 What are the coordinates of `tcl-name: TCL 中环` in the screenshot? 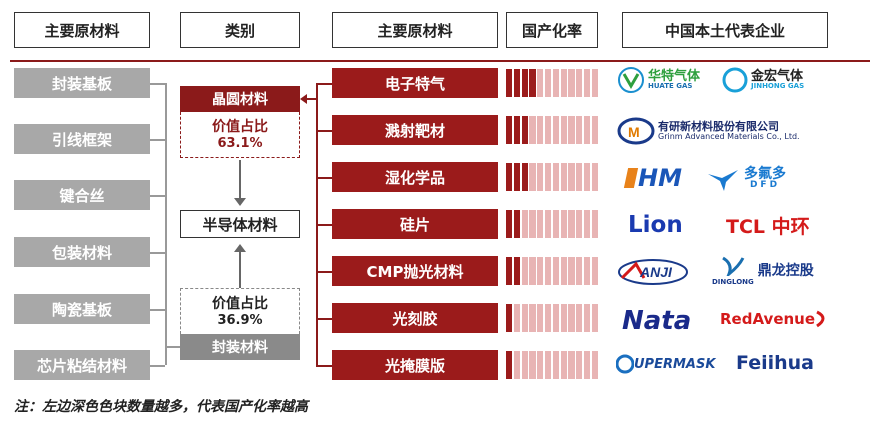 It's located at (768, 227).